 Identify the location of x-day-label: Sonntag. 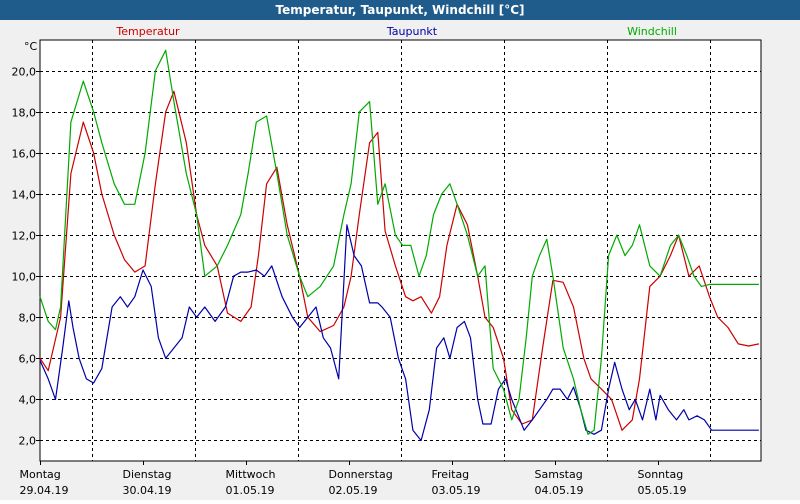
(661, 474).